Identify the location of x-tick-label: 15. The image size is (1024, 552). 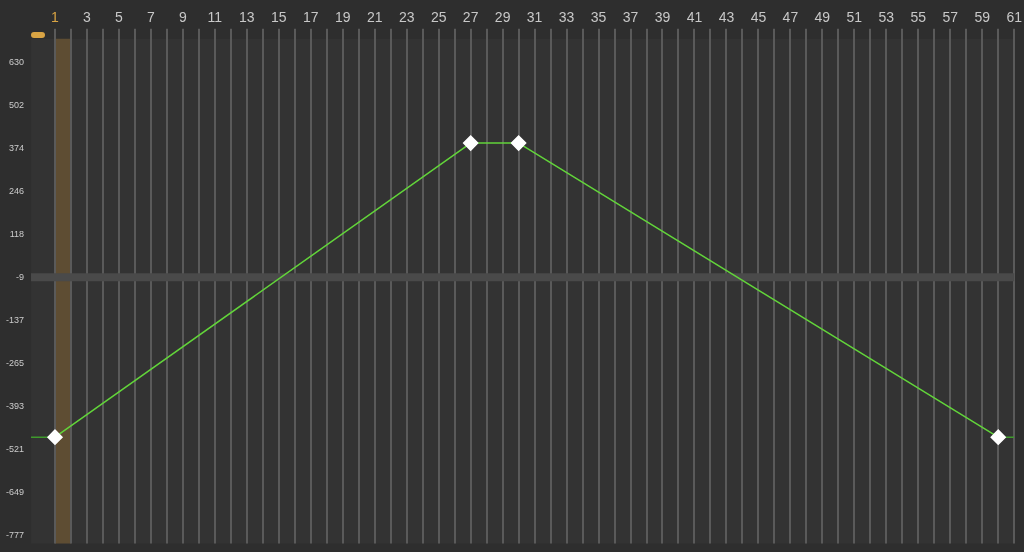
(279, 17).